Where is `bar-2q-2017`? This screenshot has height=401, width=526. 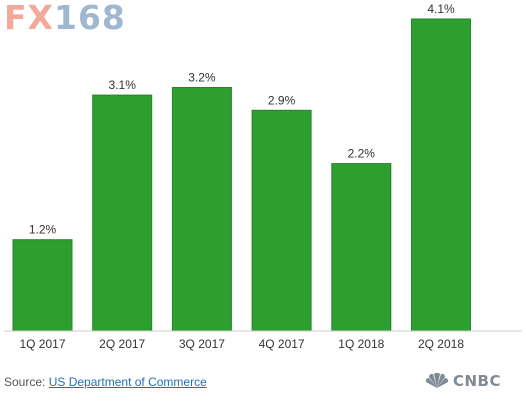
bar-2q-2017 is located at coordinates (122, 213).